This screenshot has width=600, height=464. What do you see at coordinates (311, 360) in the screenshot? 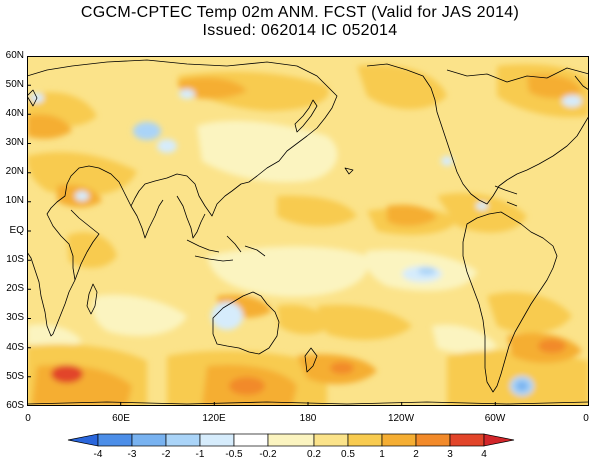
I see `coastline-new-zealand` at bounding box center [311, 360].